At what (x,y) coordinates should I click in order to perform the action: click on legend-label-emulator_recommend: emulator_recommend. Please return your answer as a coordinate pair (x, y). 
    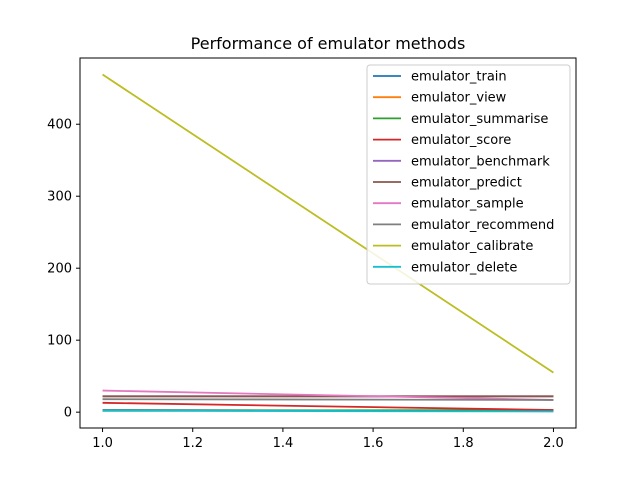
    Looking at the image, I should click on (482, 225).